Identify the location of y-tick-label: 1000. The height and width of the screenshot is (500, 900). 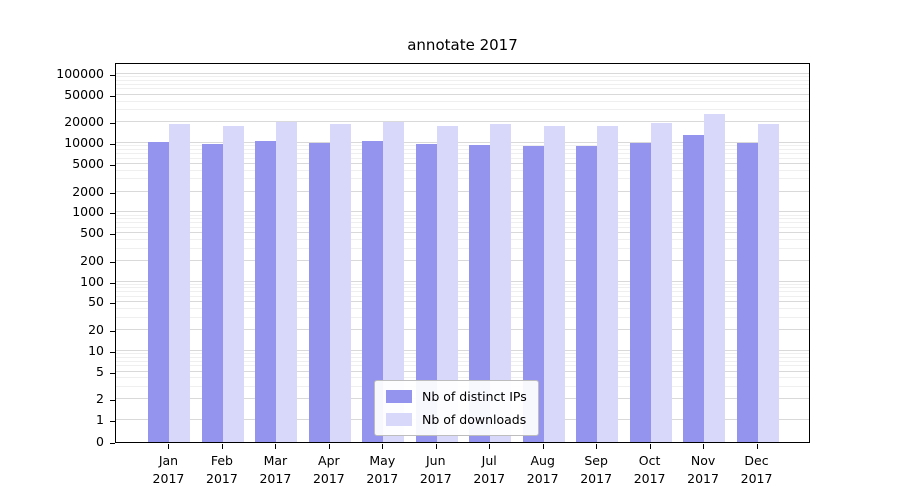
(88, 212).